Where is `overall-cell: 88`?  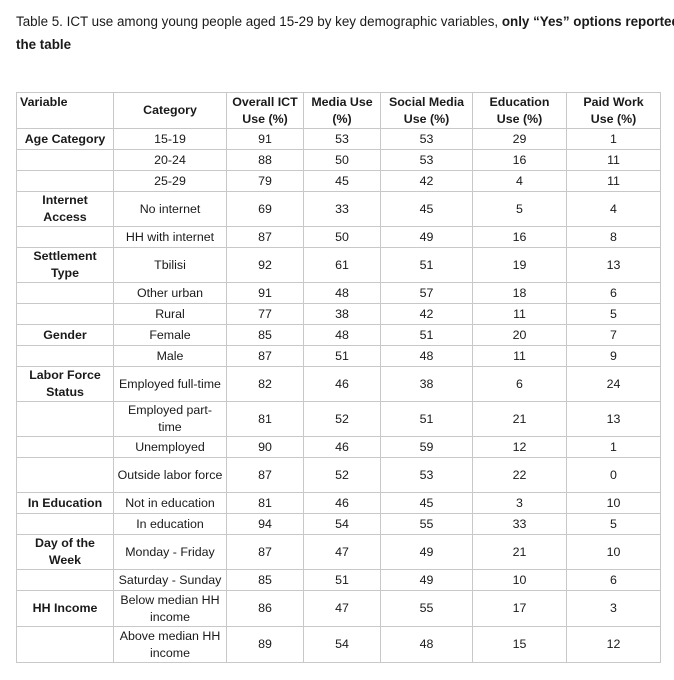 overall-cell: 88 is located at coordinates (265, 160).